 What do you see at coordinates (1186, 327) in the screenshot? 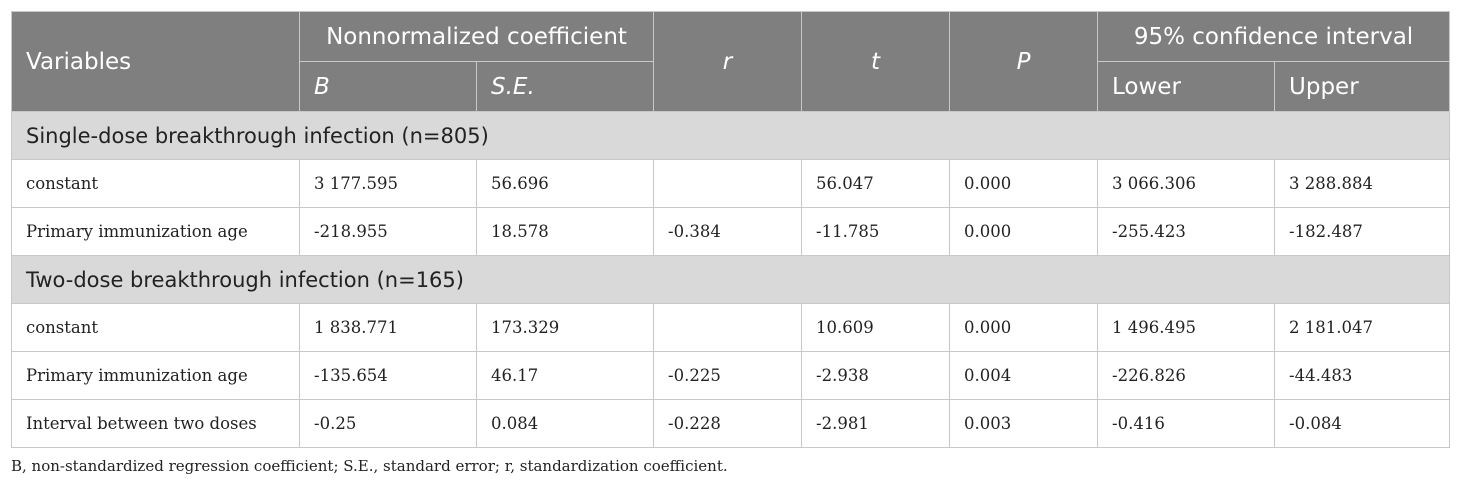
I see `table-cell: 1 496.495` at bounding box center [1186, 327].